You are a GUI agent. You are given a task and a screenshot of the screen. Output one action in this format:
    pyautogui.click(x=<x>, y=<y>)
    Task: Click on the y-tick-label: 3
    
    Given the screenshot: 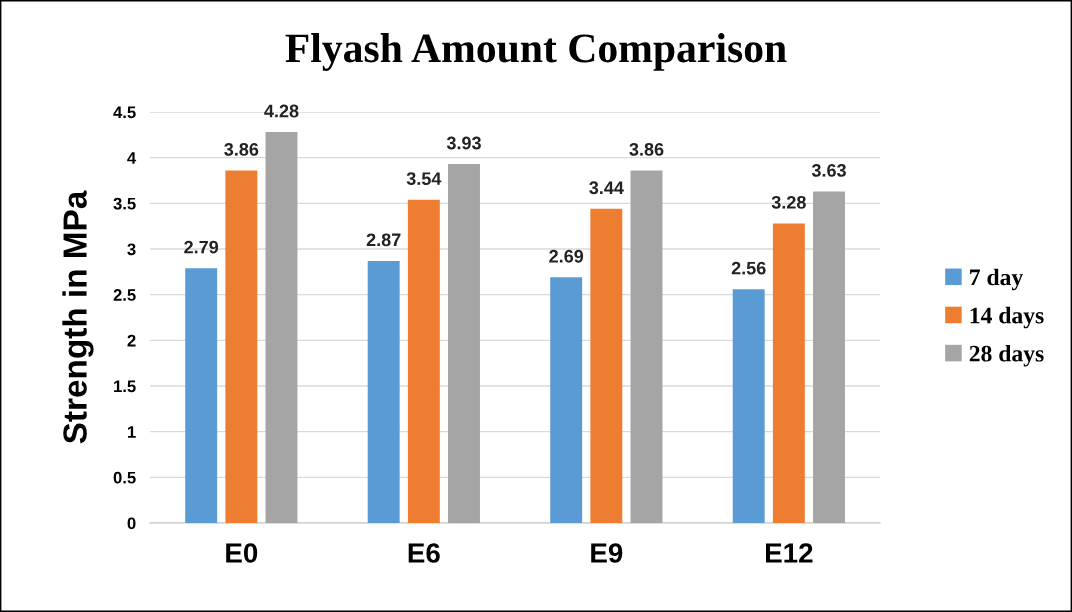 What is the action you would take?
    pyautogui.click(x=131, y=249)
    